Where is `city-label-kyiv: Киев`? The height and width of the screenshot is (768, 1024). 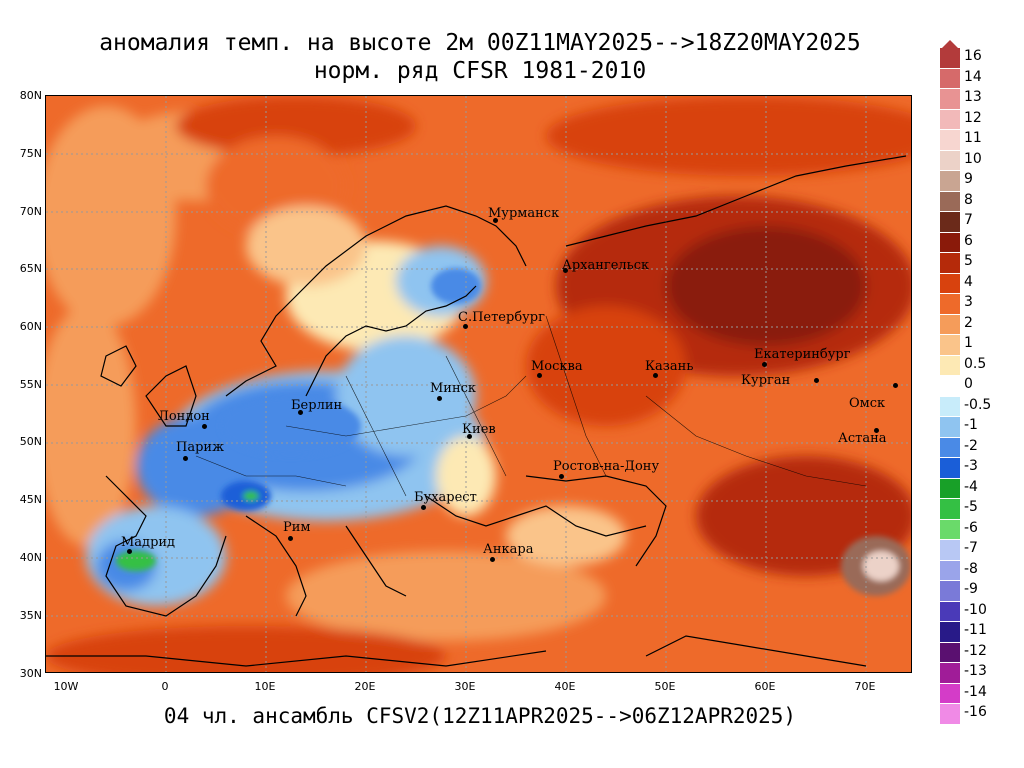
city-label-kyiv: Киев is located at coordinates (479, 429).